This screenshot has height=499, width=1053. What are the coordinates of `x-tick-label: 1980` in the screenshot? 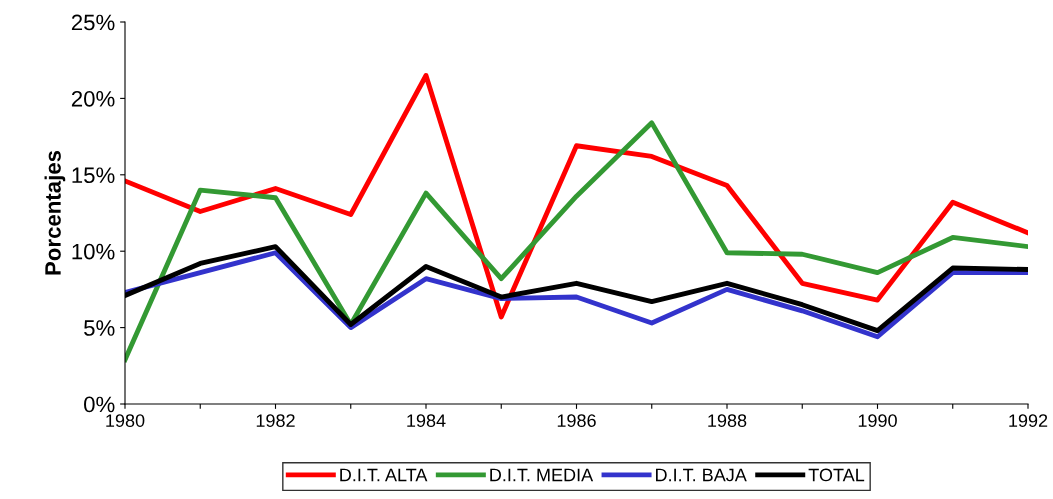 It's located at (125, 420).